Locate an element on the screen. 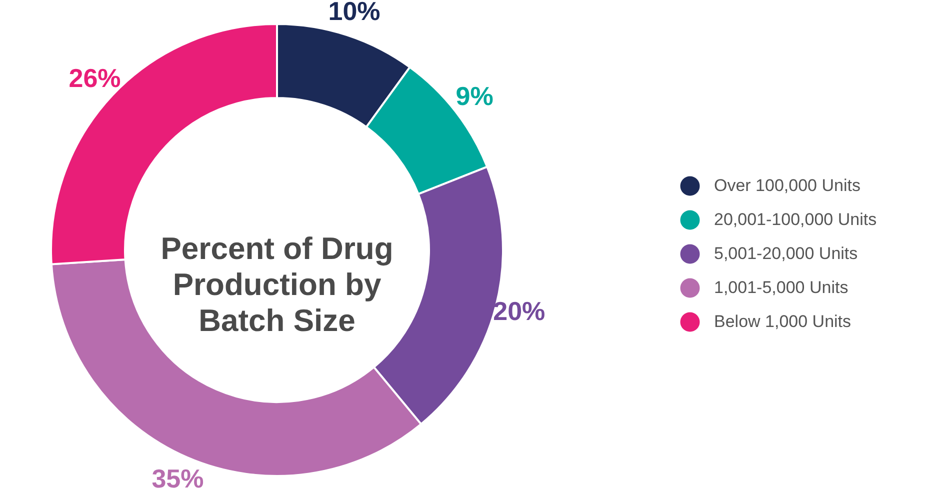 The image size is (934, 498). legend-label: 1,001-5,000 Units is located at coordinates (781, 287).